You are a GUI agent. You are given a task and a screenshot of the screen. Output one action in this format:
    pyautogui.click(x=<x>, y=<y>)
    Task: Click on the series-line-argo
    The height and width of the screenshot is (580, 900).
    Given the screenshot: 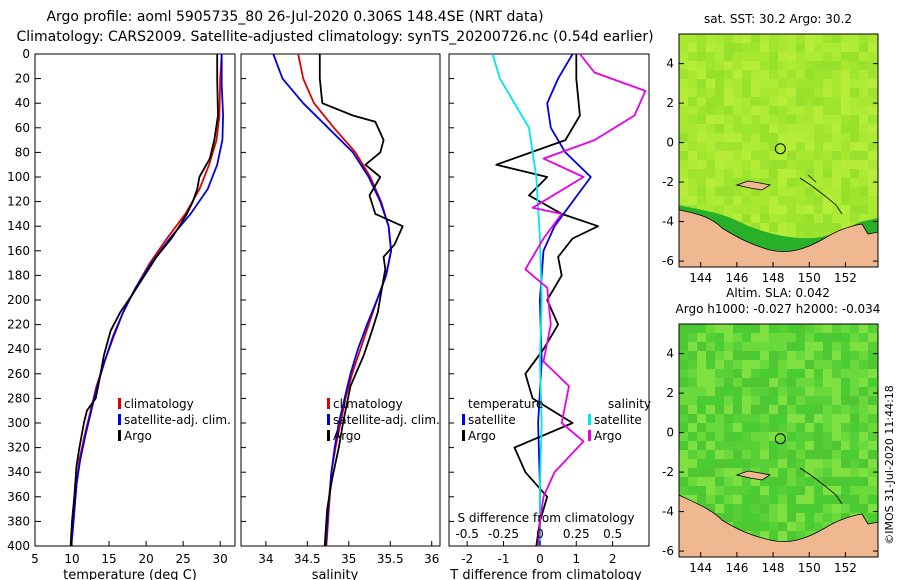 What is the action you would take?
    pyautogui.click(x=361, y=300)
    